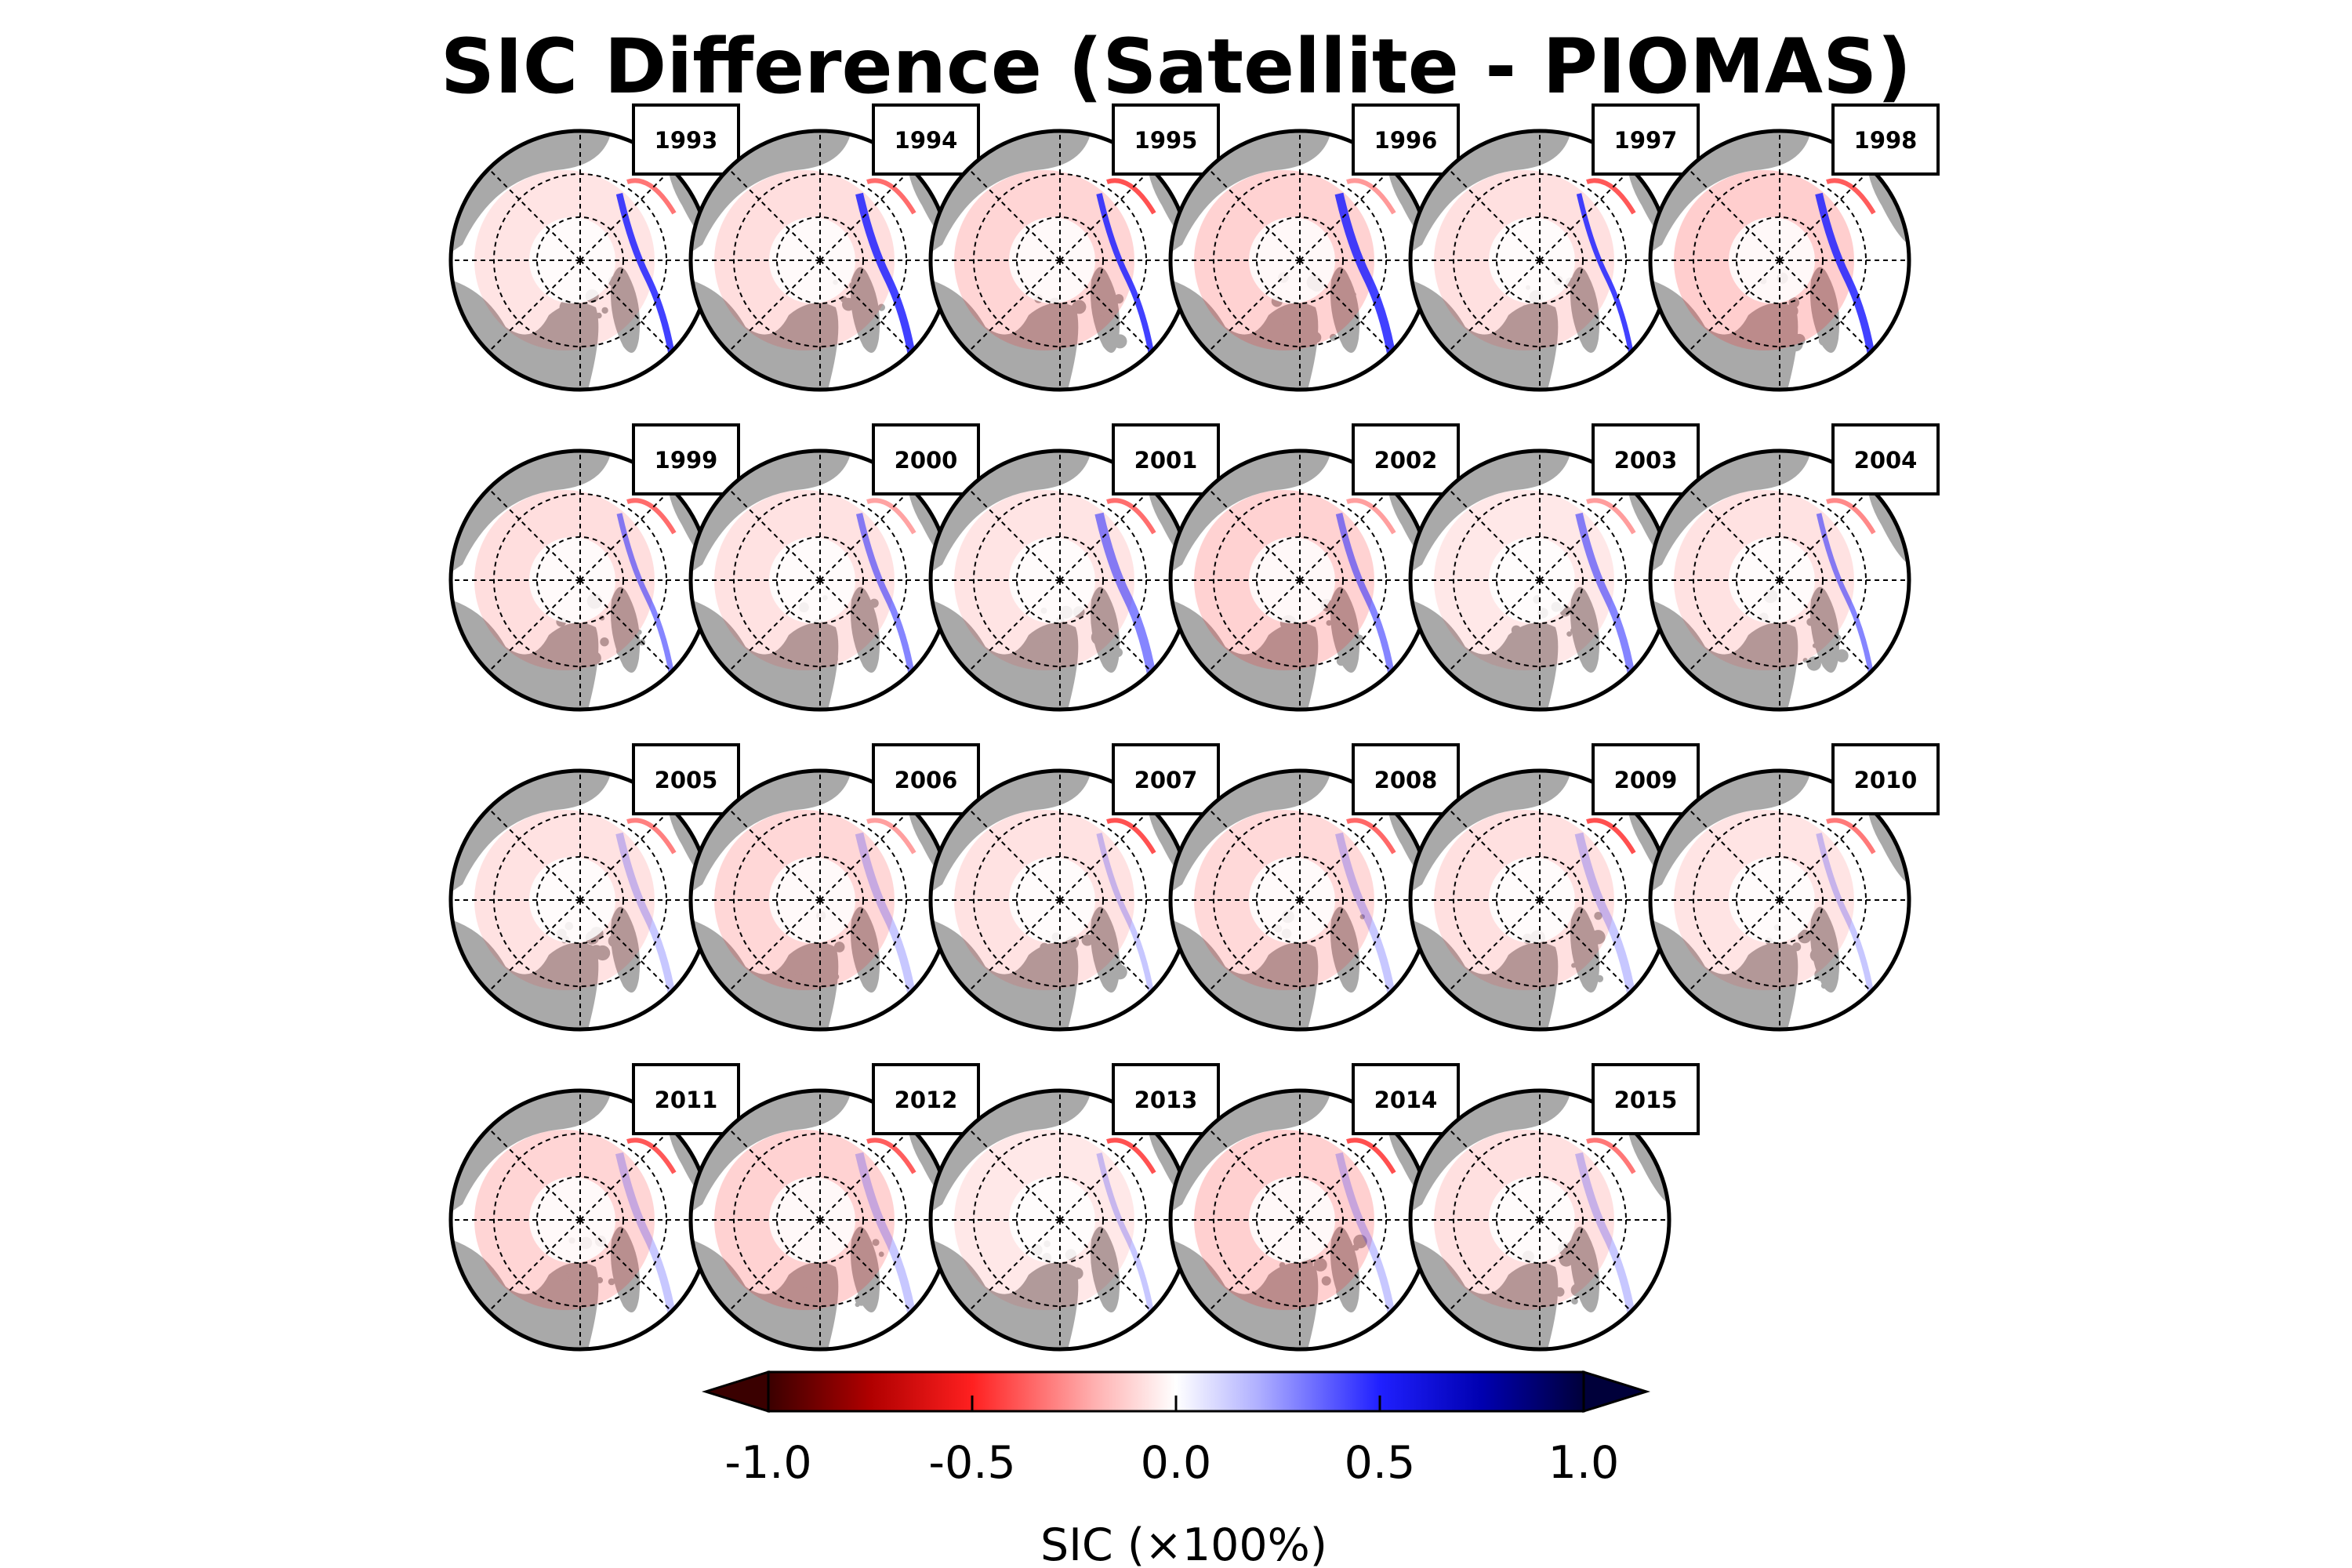 The width and height of the screenshot is (2352, 1568). I want to click on year-label: 2003, so click(1646, 460).